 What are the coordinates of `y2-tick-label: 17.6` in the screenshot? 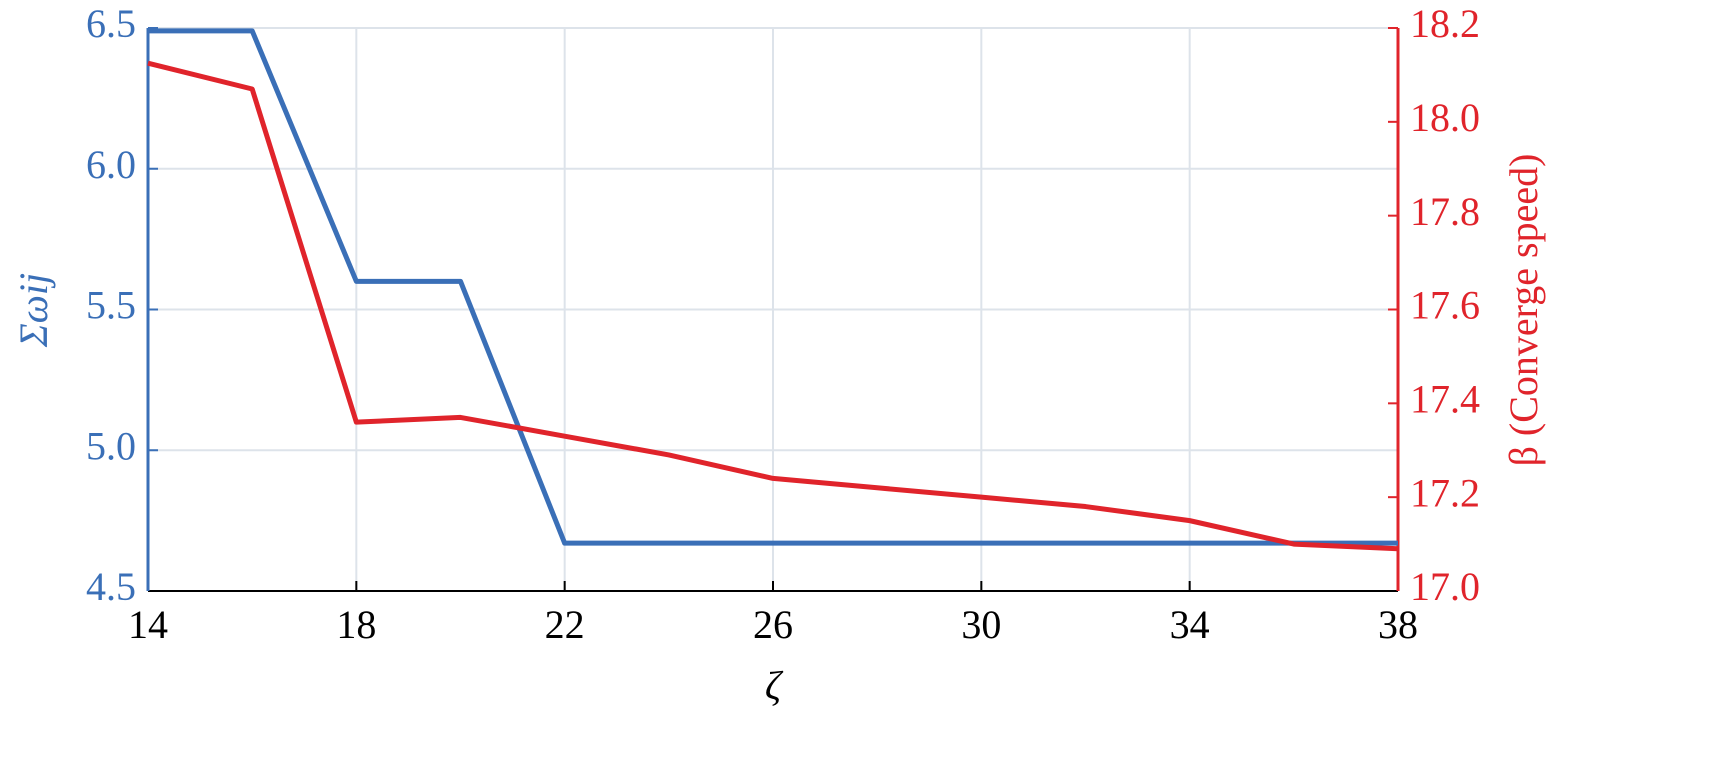 It's located at (1445, 305).